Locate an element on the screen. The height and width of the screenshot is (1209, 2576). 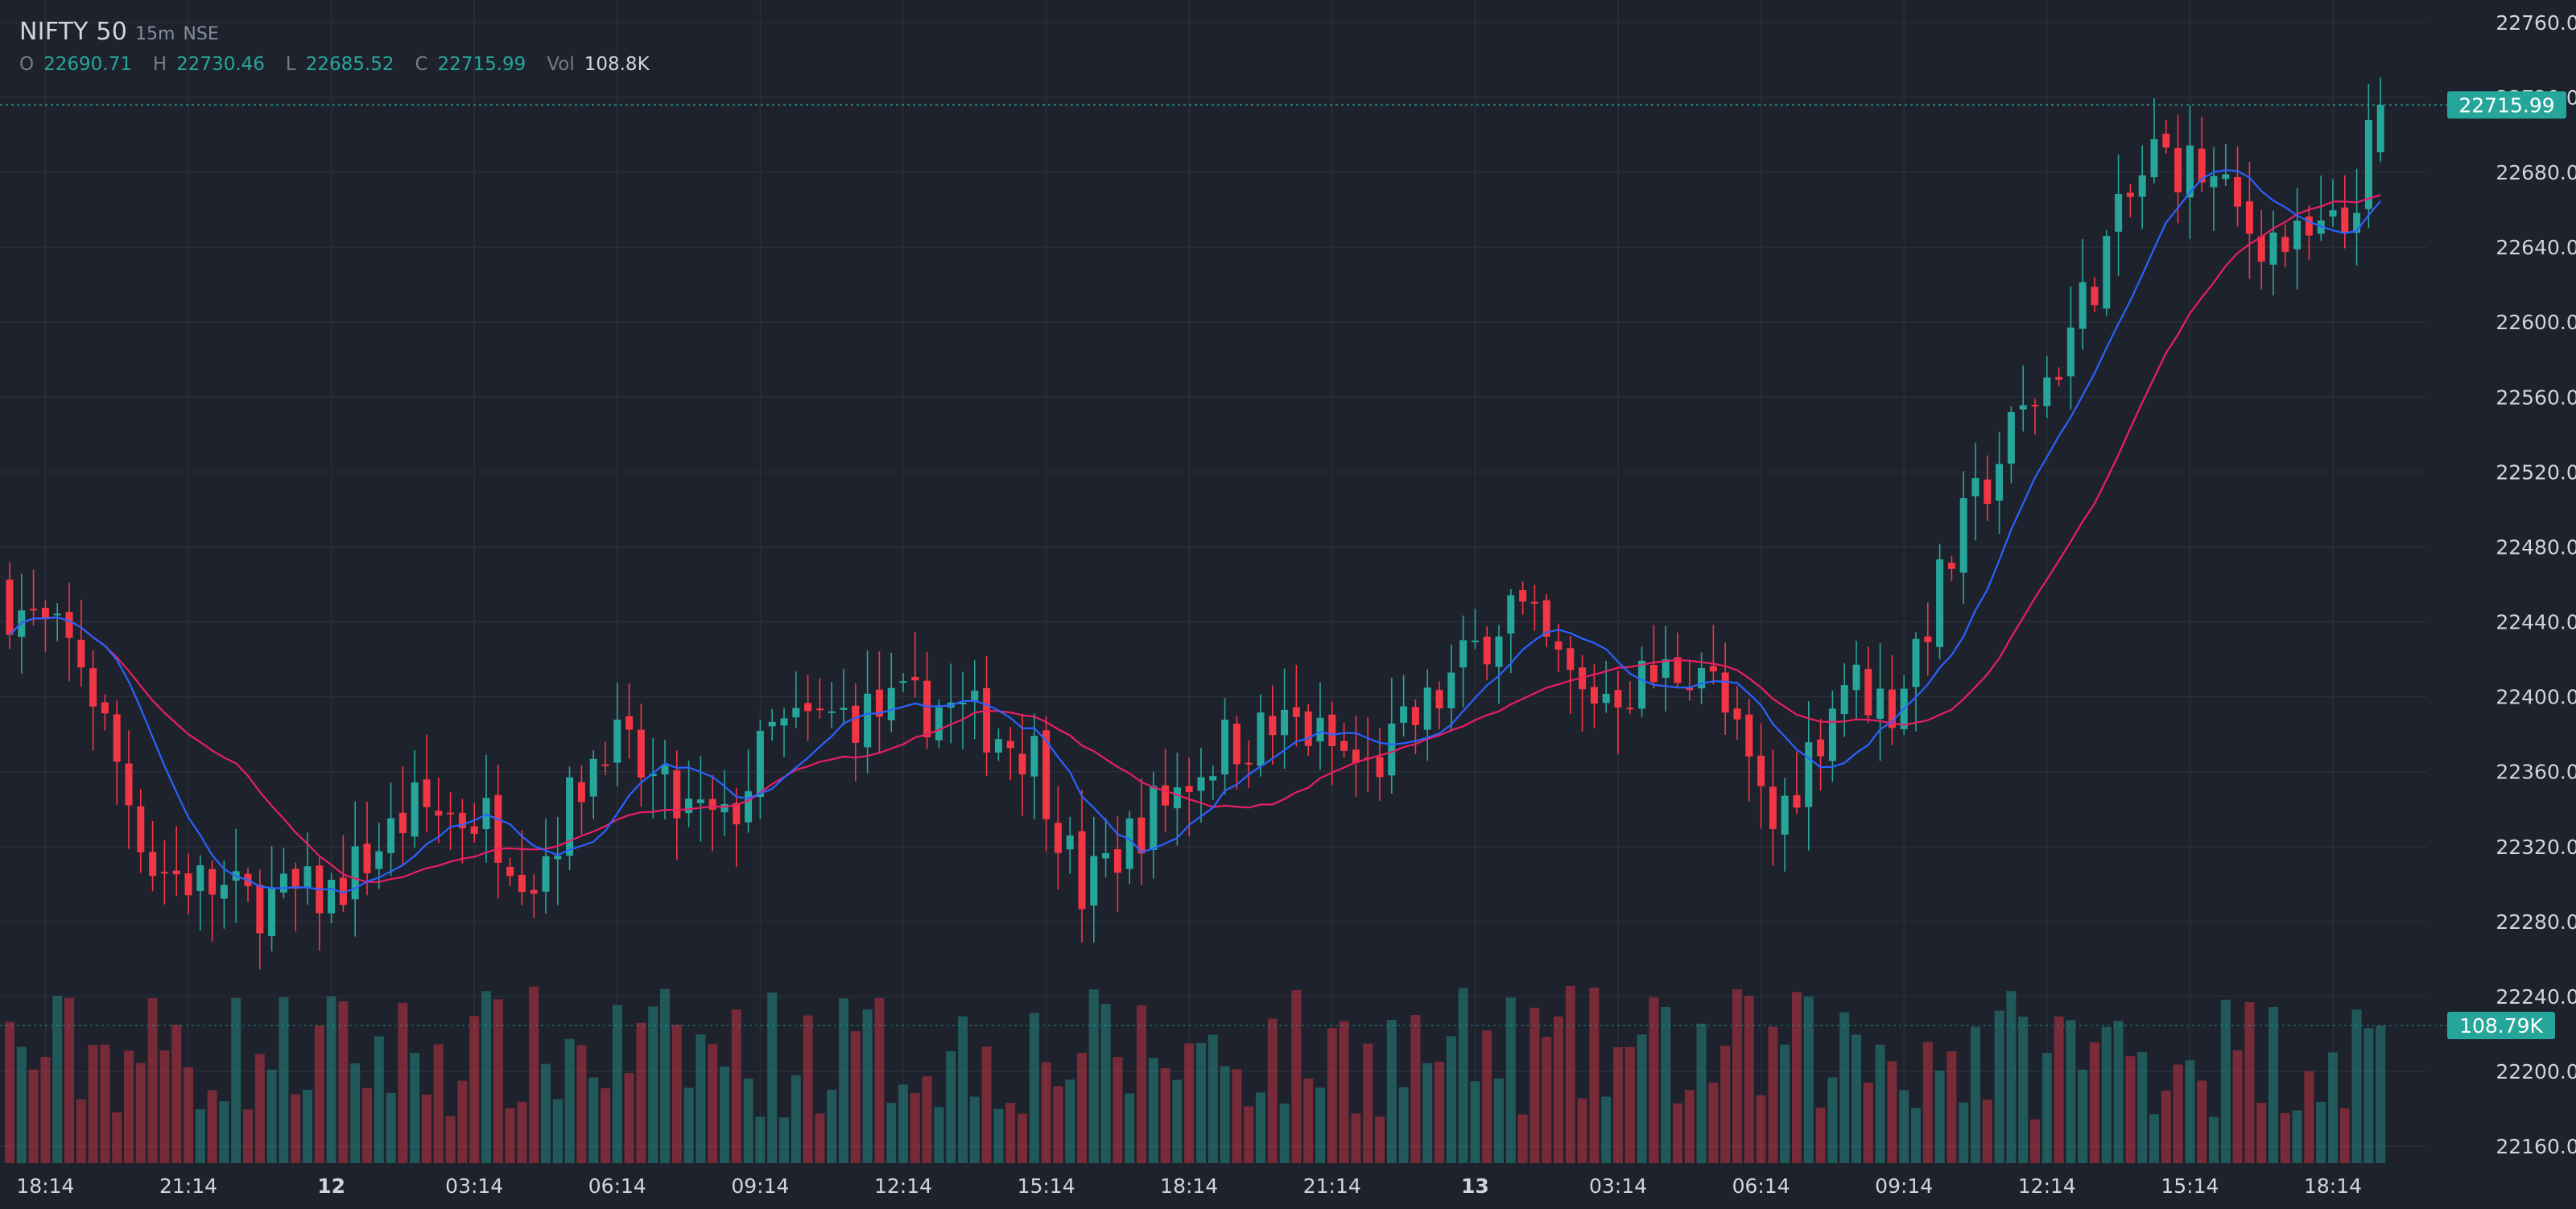
interval-label: 15m is located at coordinates (154, 34).